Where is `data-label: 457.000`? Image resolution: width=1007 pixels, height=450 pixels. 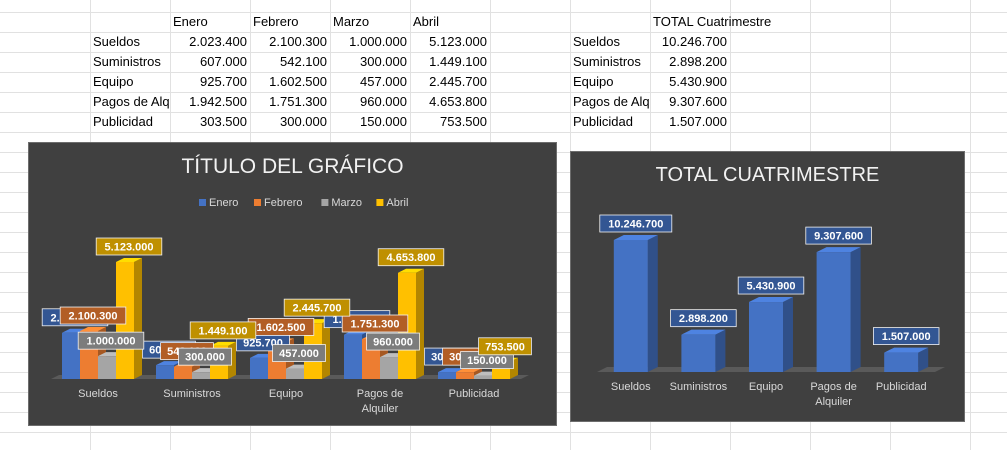 data-label: 457.000 is located at coordinates (299, 353).